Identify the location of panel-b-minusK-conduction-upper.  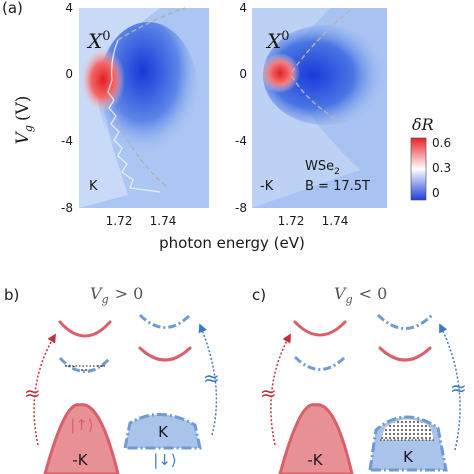
(85, 329).